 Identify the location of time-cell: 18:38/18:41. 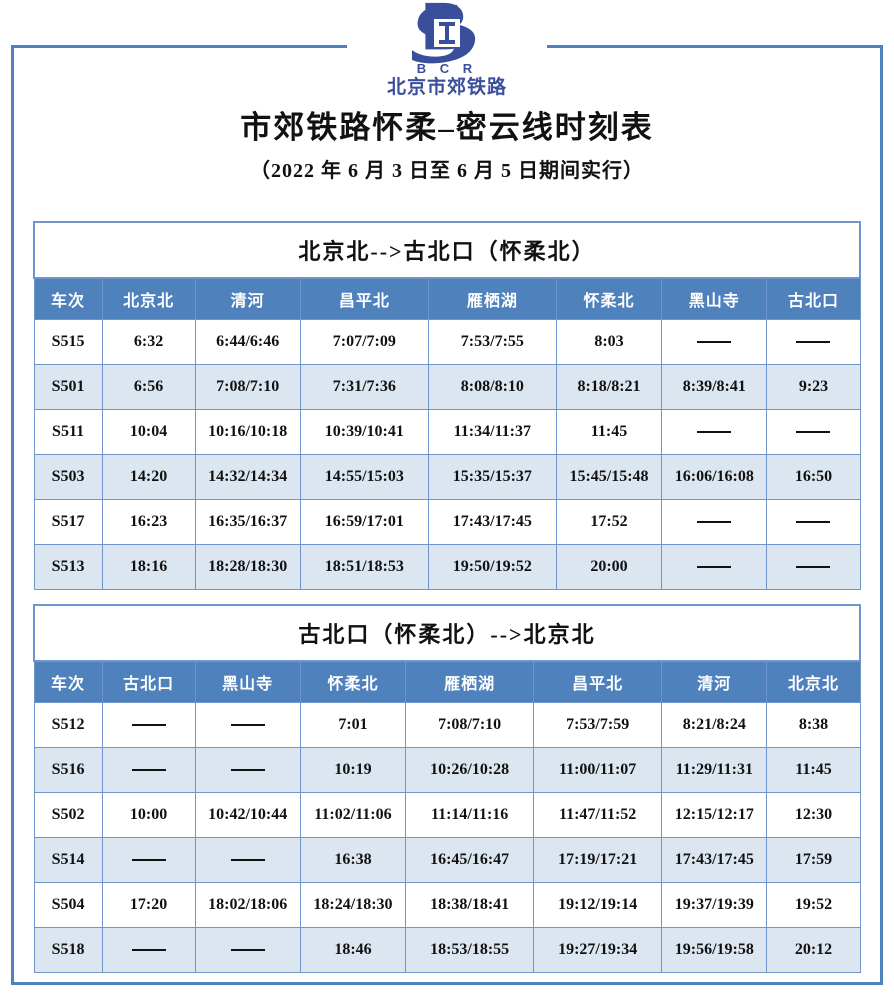
(470, 904).